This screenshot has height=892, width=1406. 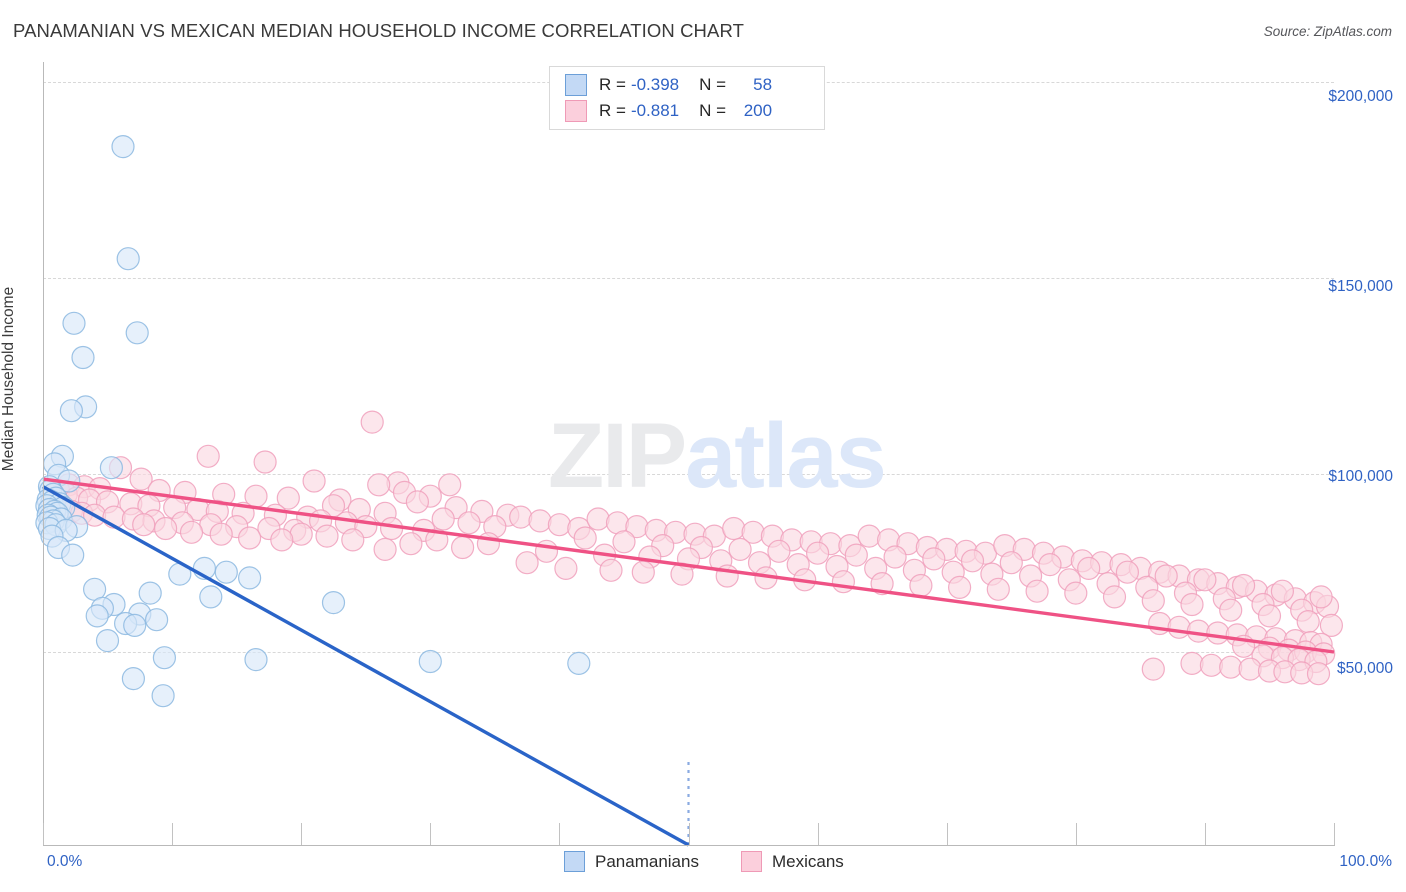 I want to click on legend-n-value-blue: 58, so click(x=763, y=84).